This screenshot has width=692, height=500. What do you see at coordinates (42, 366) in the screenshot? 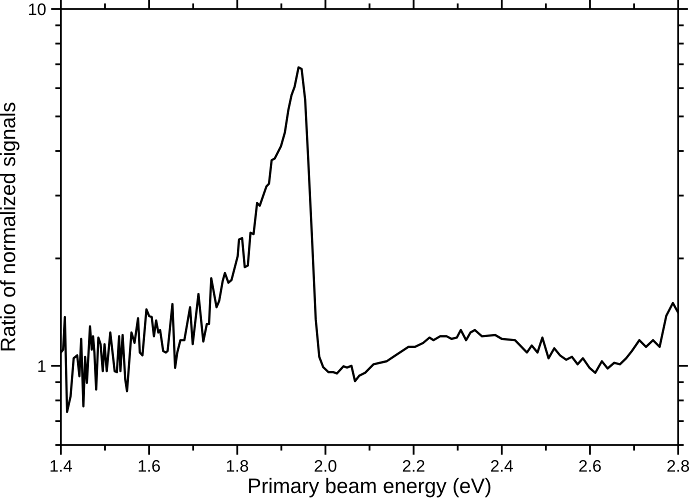
I see `y-tick-label: 1` at bounding box center [42, 366].